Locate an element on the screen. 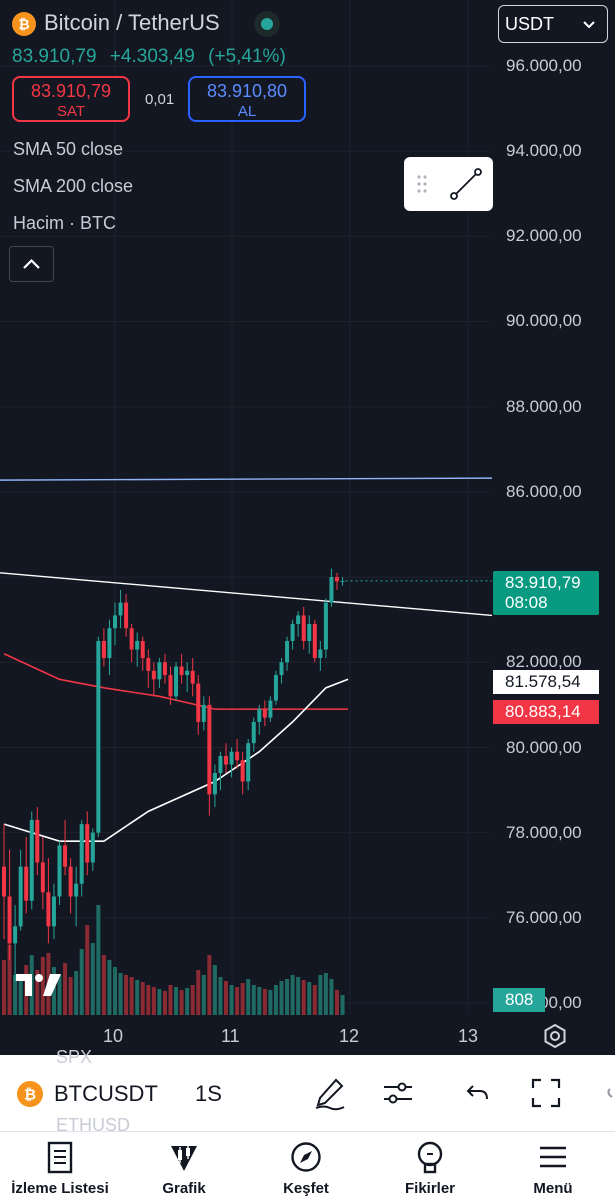 This screenshot has height=1201, width=615. nav-watchlist: İzleme Listesi is located at coordinates (60, 1166).